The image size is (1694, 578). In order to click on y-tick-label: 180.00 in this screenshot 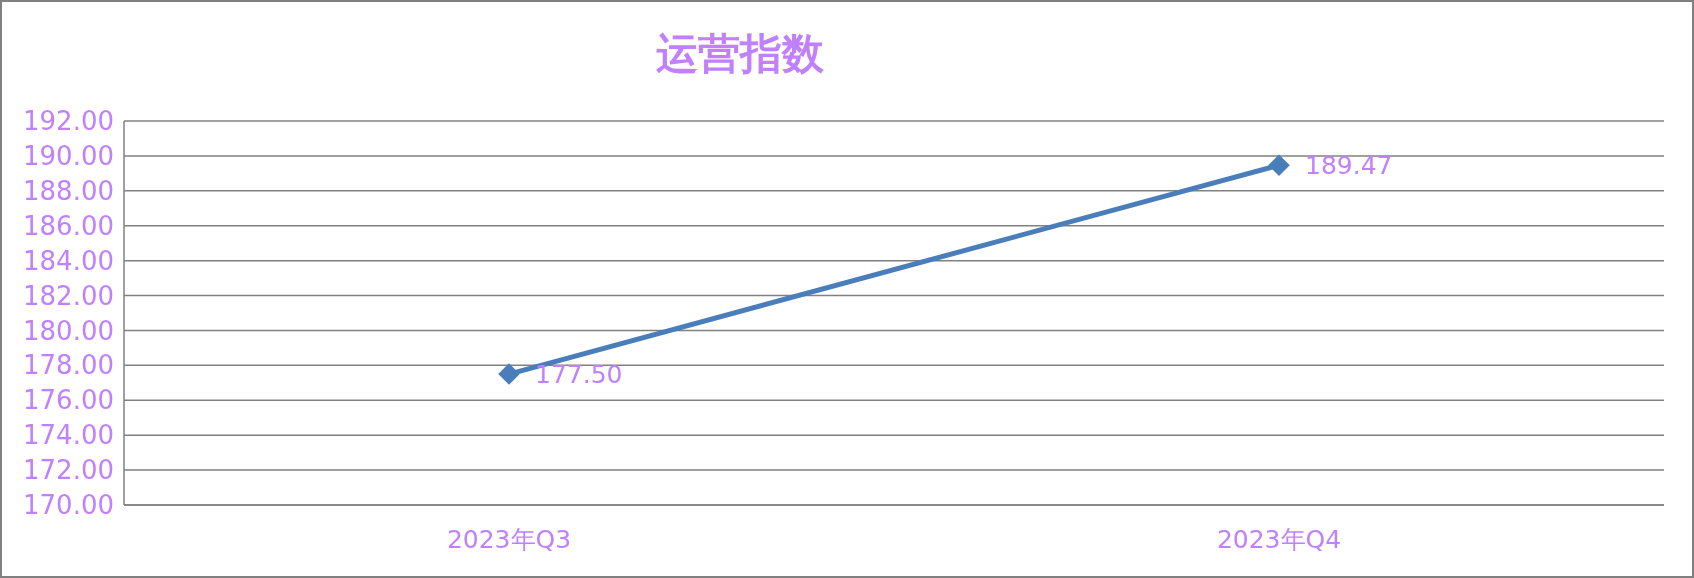, I will do `click(68, 330)`.